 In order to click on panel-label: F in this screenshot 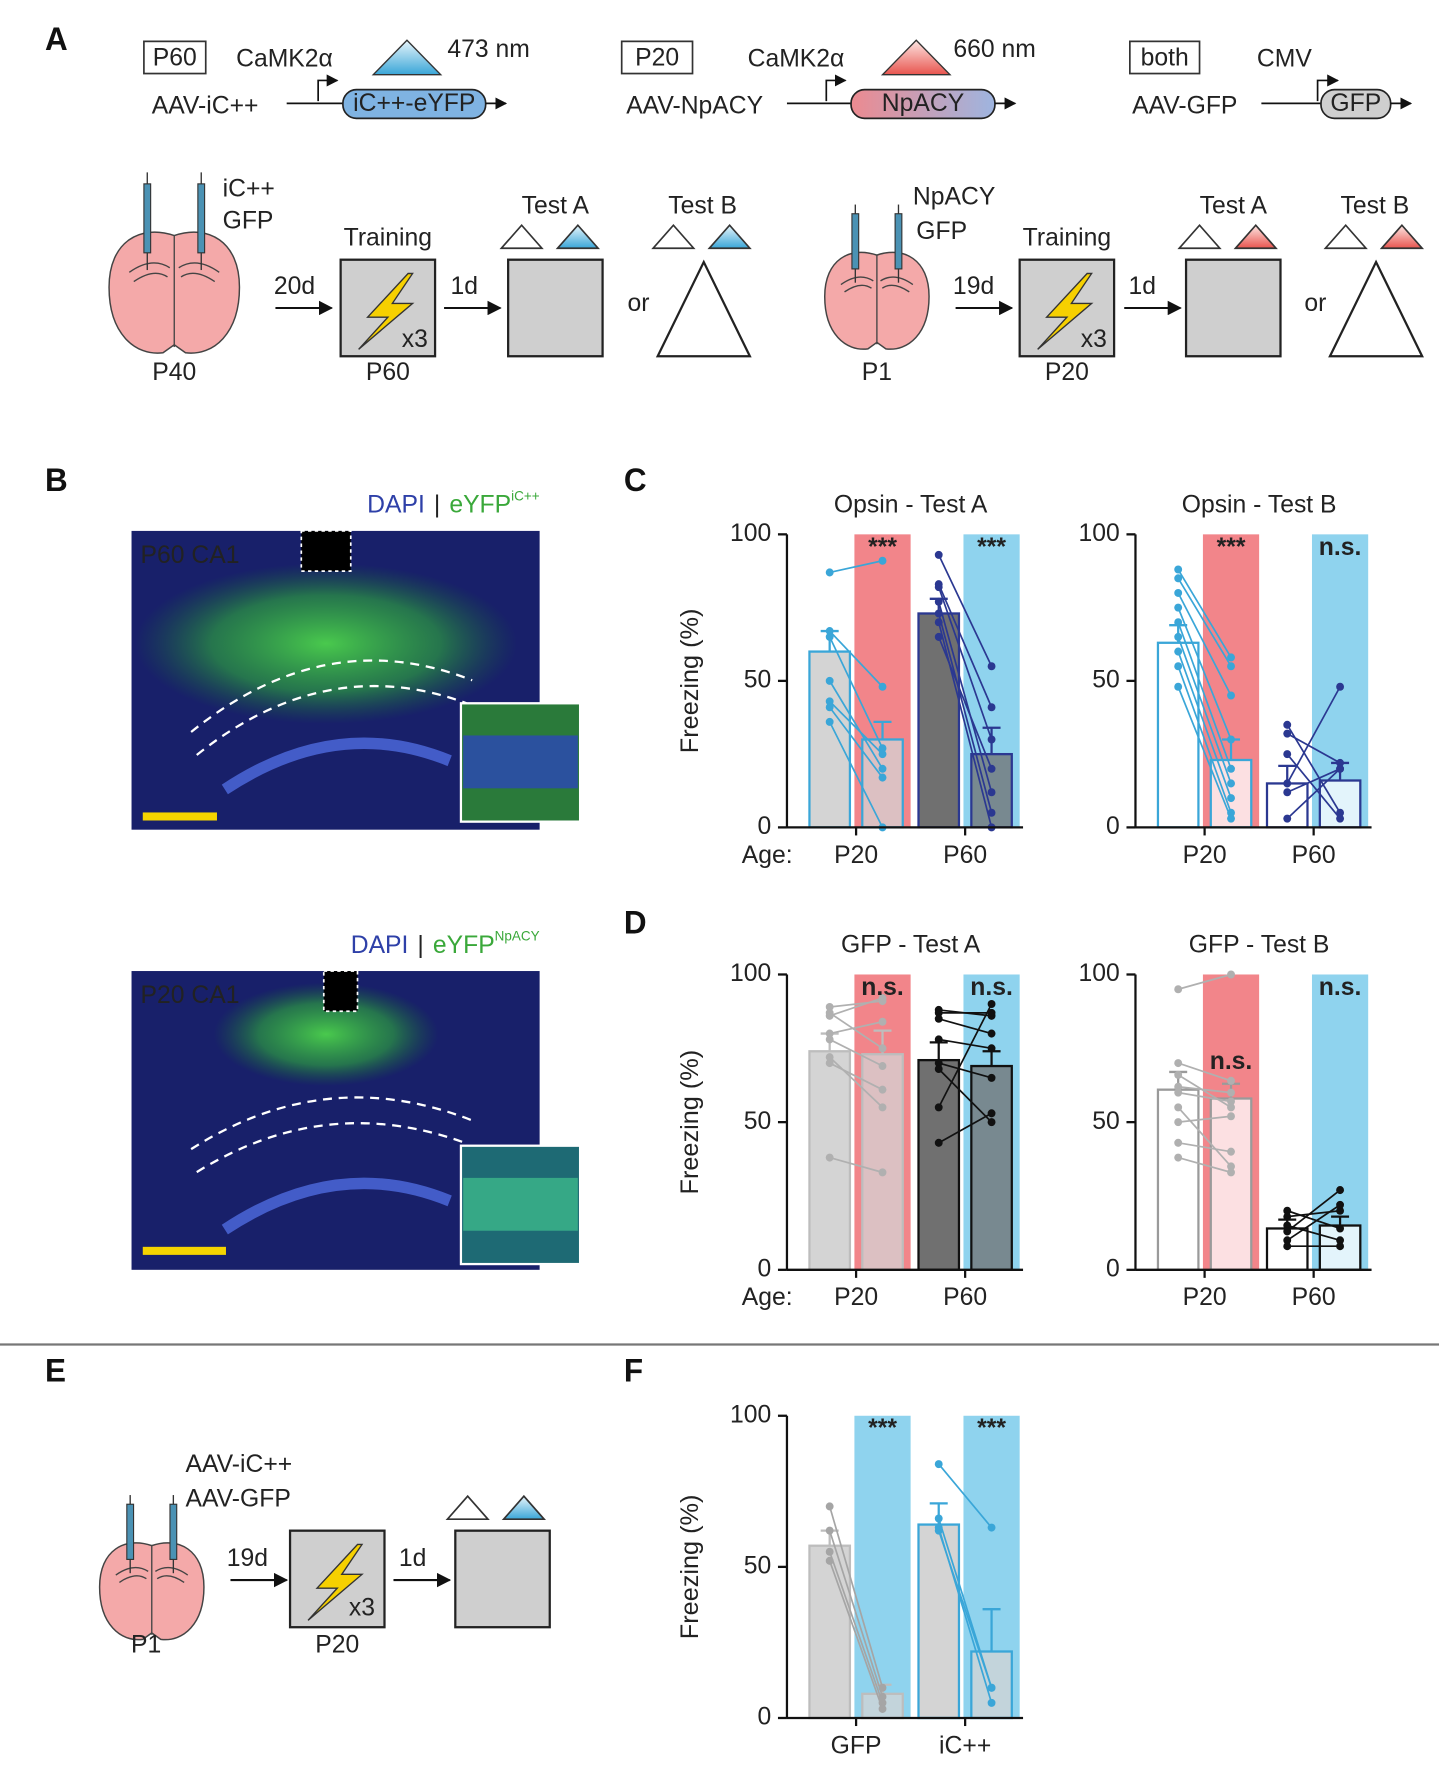, I will do `click(633, 1370)`.